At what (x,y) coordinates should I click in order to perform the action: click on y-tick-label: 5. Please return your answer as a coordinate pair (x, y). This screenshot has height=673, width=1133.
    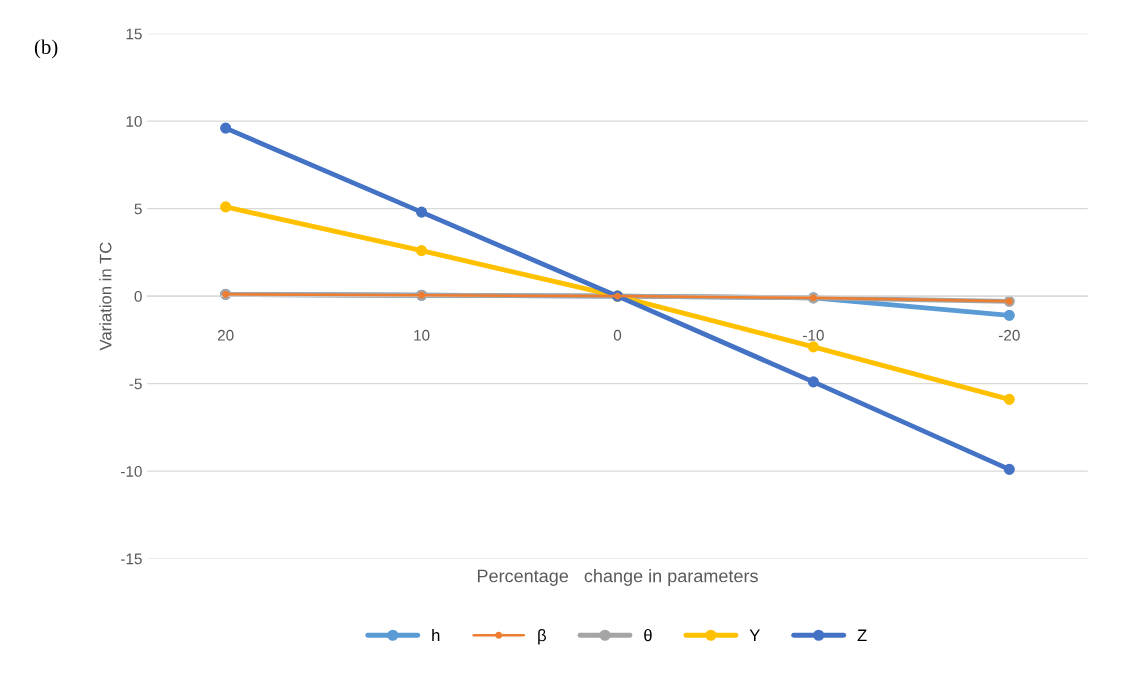
    Looking at the image, I should click on (138, 209).